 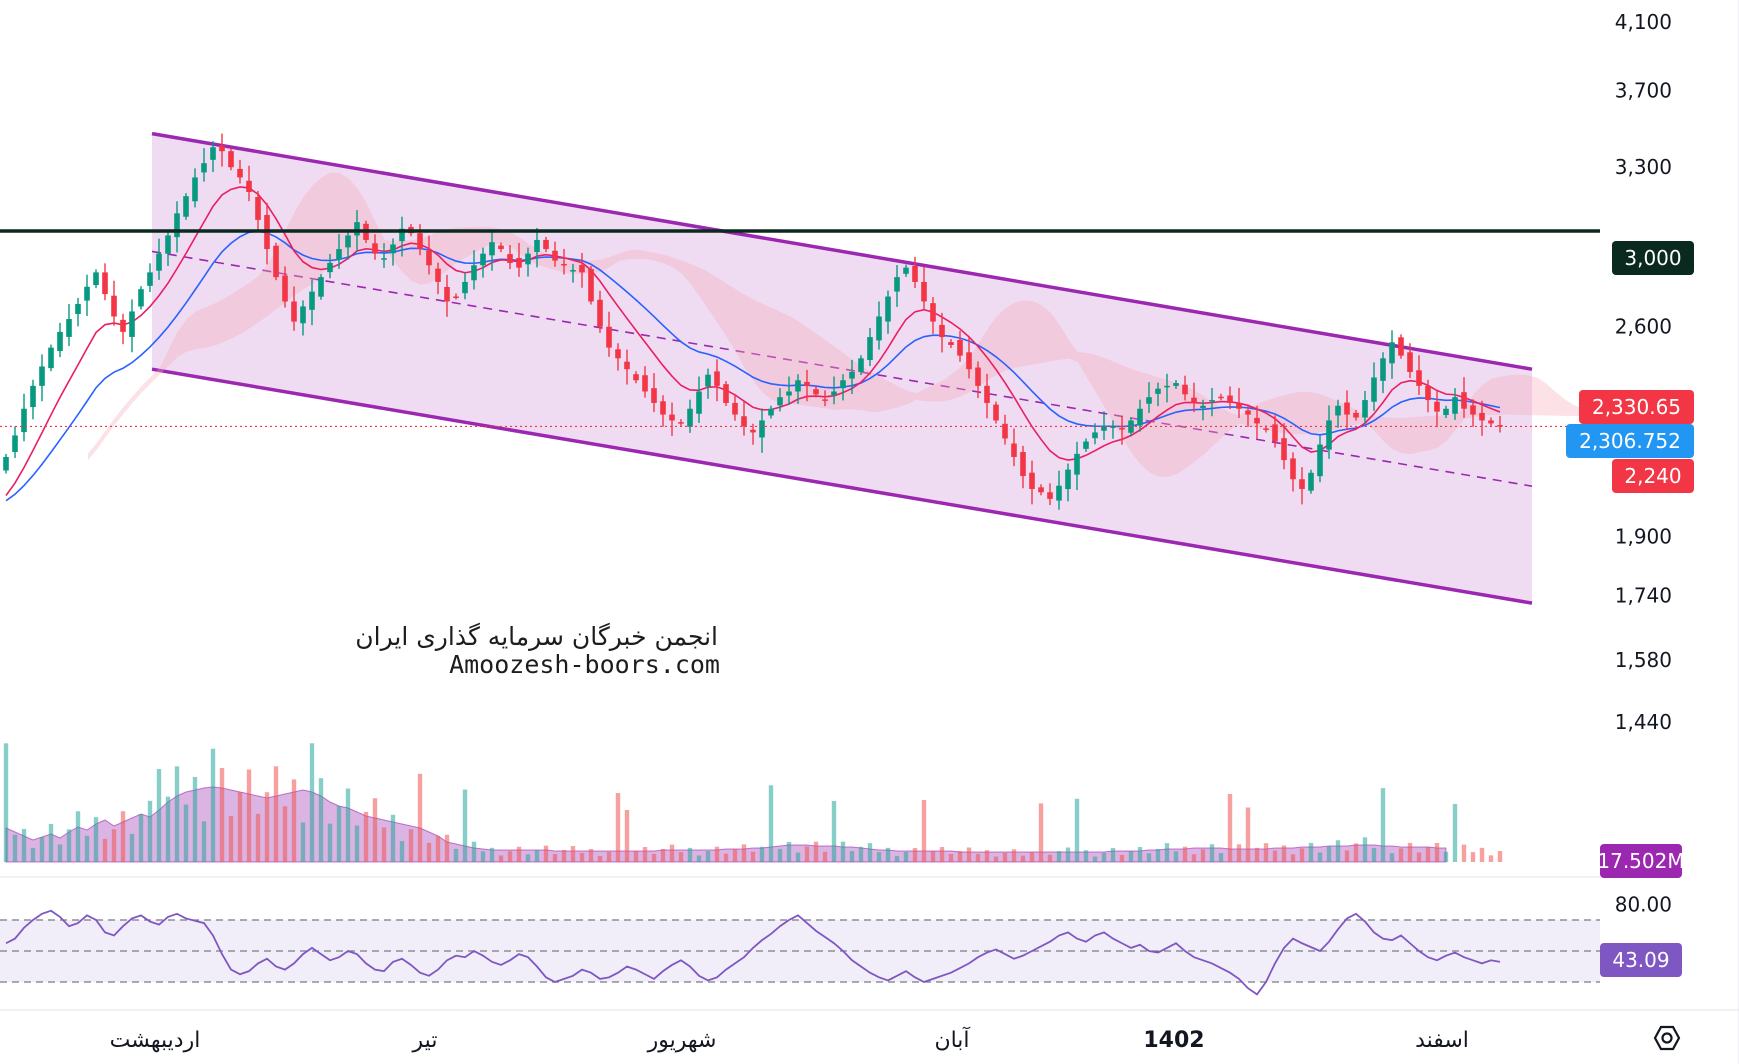 What do you see at coordinates (1643, 660) in the screenshot?
I see `price-tick-label: 1,580` at bounding box center [1643, 660].